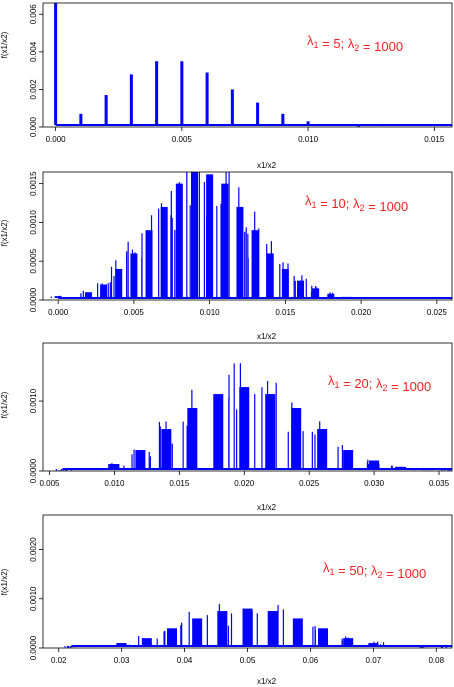 The height and width of the screenshot is (687, 454). Describe the element at coordinates (33, 89) in the screenshot. I see `y-tick-label: 0.002` at that location.